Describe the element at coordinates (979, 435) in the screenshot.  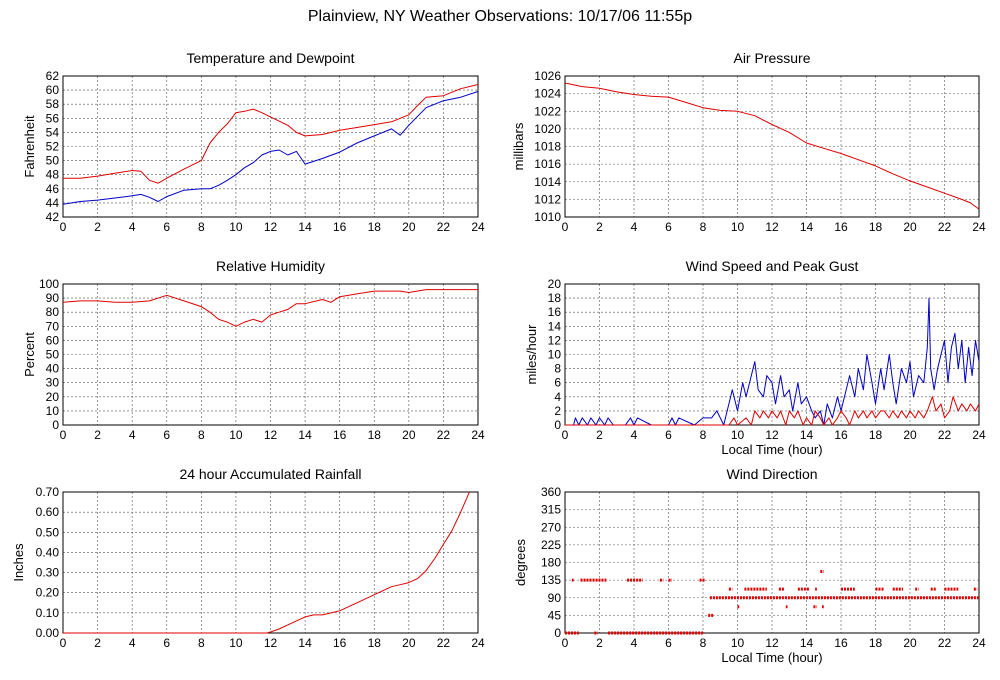
I see `wind-xtick-label: 24` at that location.